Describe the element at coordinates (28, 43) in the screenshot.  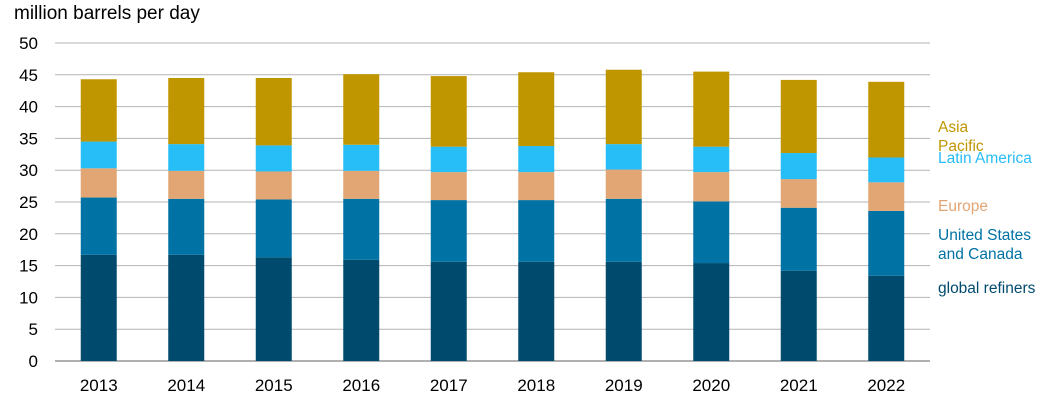
I see `y-tick-label: 50` at that location.